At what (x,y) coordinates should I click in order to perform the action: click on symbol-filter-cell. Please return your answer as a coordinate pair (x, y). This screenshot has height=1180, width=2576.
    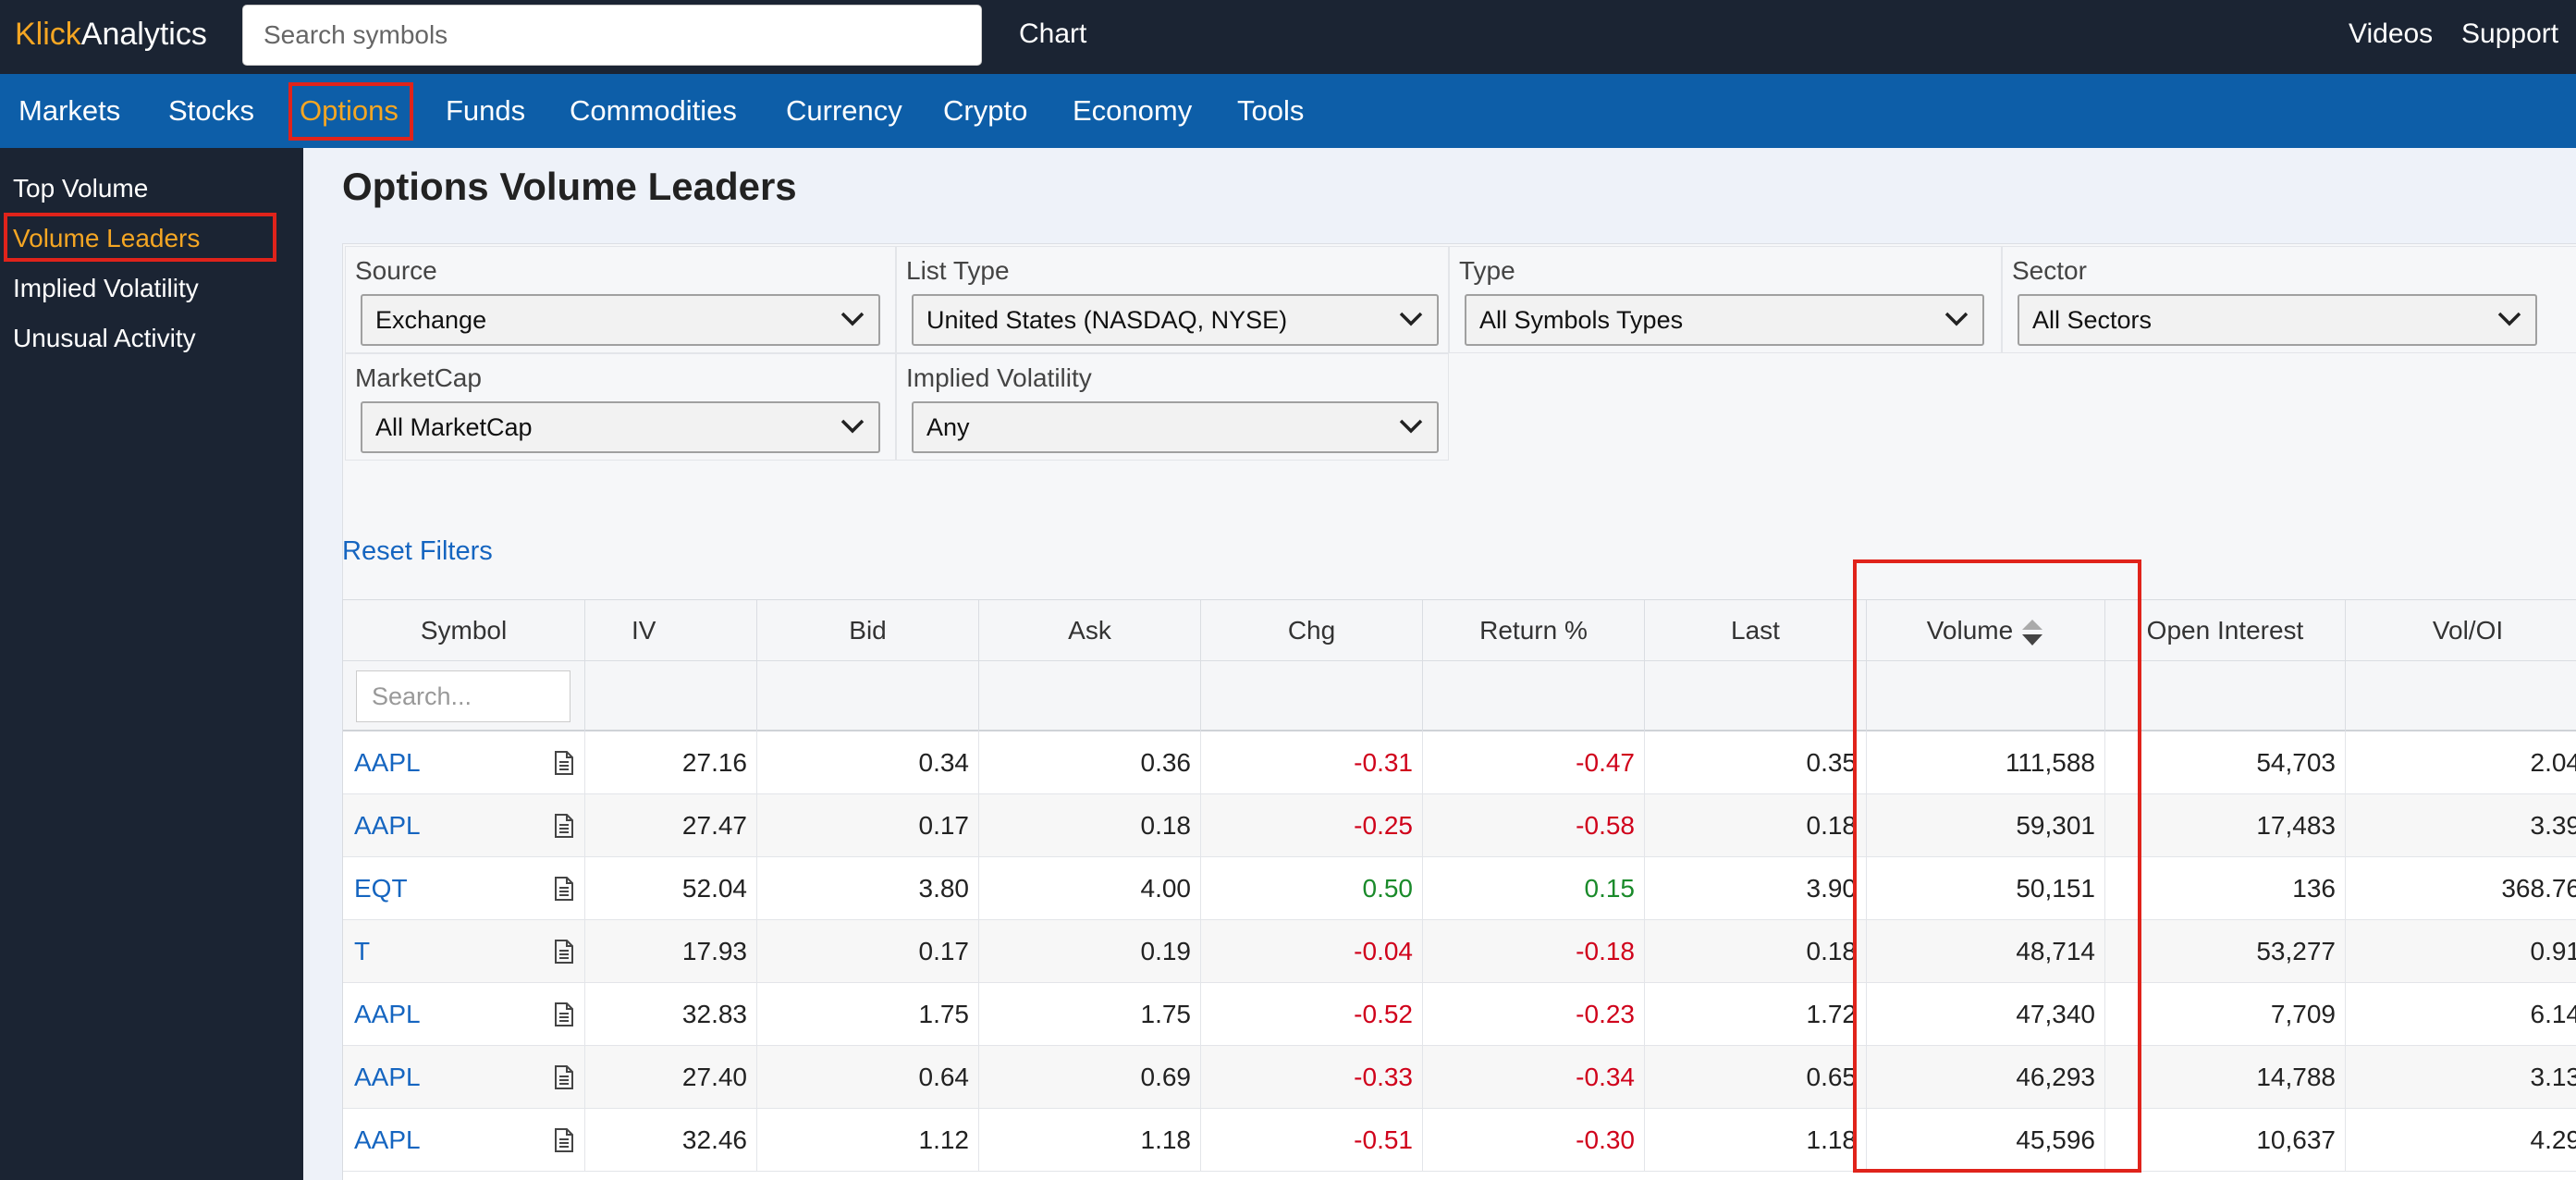
    Looking at the image, I should click on (464, 696).